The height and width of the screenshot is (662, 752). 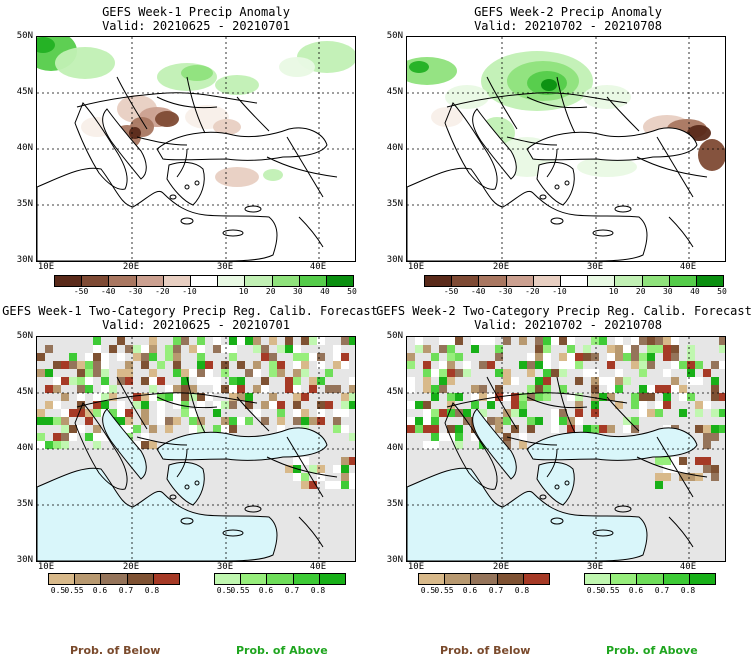 What do you see at coordinates (196, 26) in the screenshot?
I see `panel-1-valid: Valid: 20210625 - 20210701` at bounding box center [196, 26].